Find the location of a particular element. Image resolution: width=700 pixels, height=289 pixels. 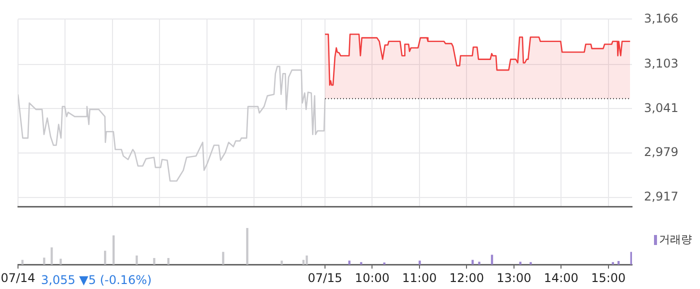

legend-label: 거래량 is located at coordinates (675, 239).